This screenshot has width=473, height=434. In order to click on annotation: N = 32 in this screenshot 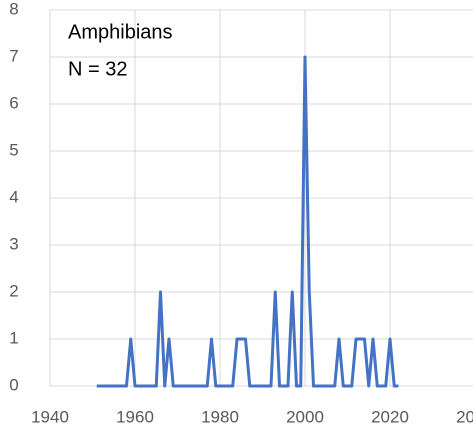, I will do `click(97, 69)`.